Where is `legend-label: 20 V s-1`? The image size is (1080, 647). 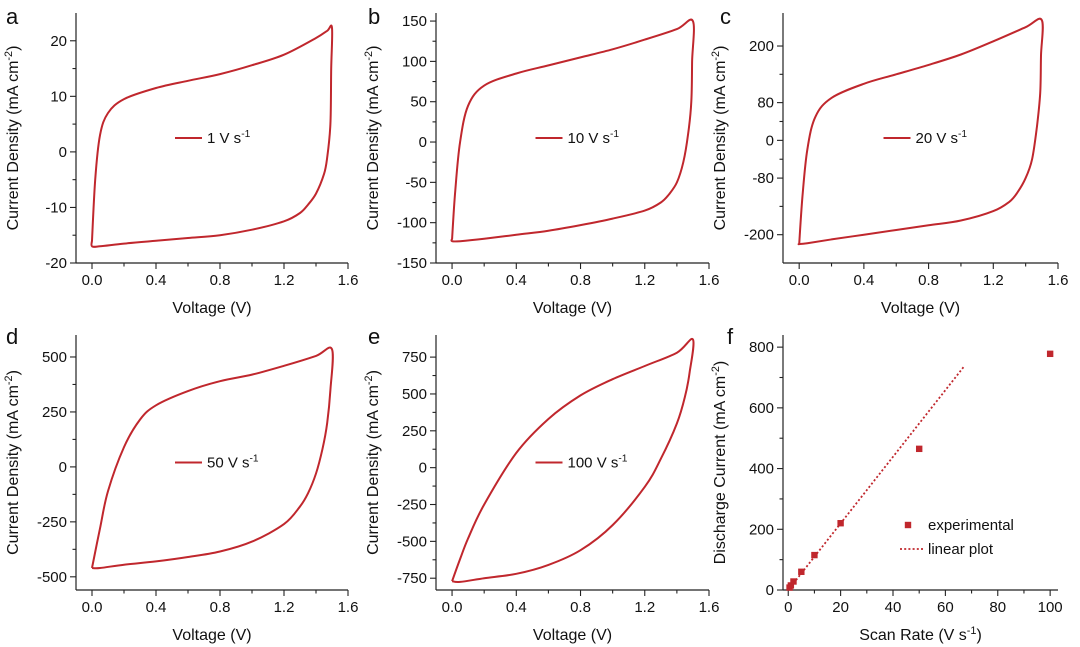 legend-label: 20 V s-1 is located at coordinates (942, 138).